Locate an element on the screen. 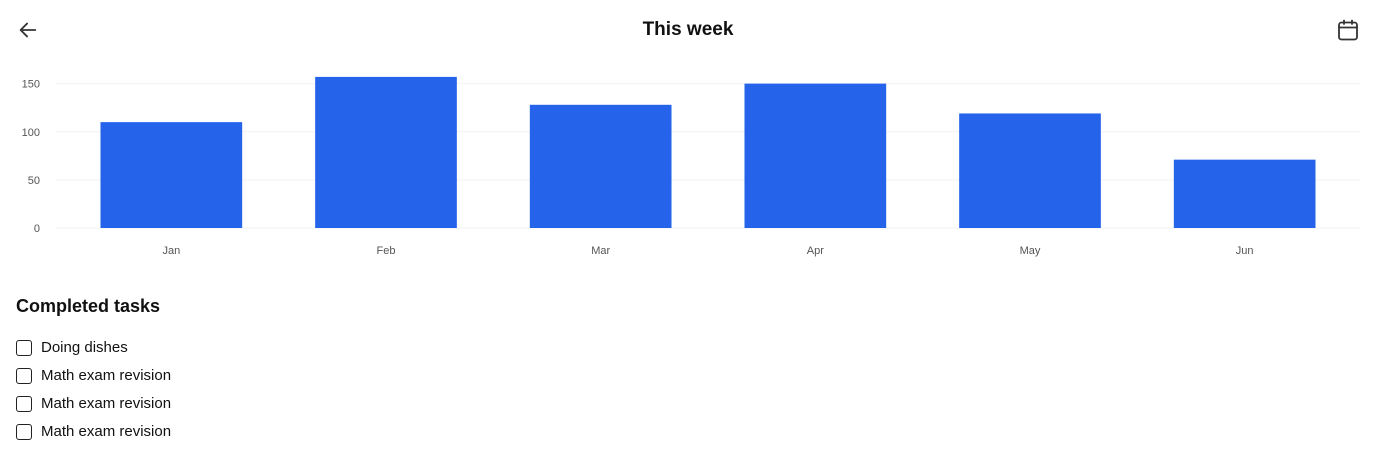  x-tick-label: Jun is located at coordinates (1245, 251).